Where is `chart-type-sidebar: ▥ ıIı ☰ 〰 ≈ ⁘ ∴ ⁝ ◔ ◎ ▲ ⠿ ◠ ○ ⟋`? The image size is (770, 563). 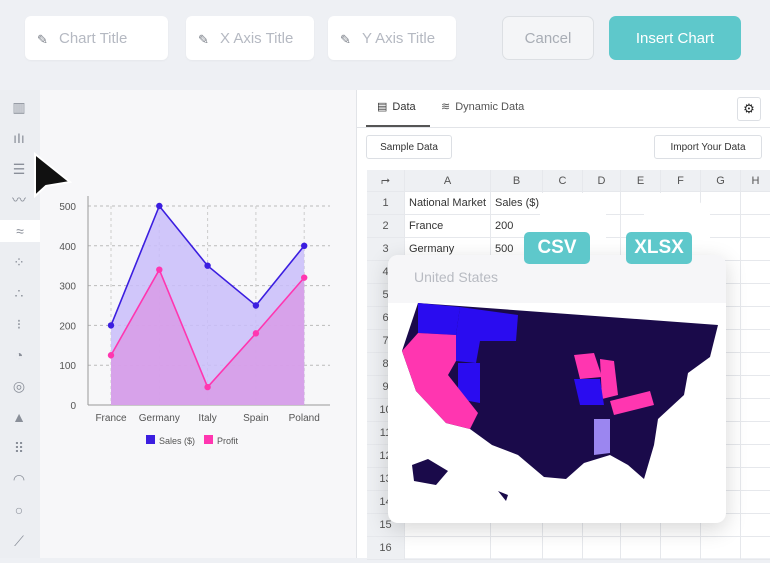 chart-type-sidebar: ▥ ıIı ☰ 〰 ≈ ⁘ ∴ ⁝ ◔ ◎ ▲ ⠿ ◠ ○ ⟋ is located at coordinates (20, 324).